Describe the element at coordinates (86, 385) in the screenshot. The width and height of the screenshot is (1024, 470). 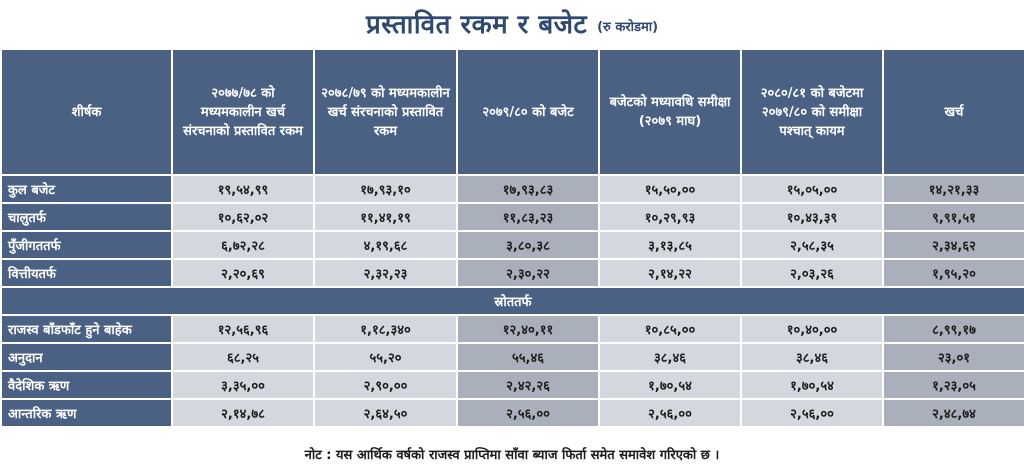
I see `row-label: वैदेशिक ऋण` at that location.